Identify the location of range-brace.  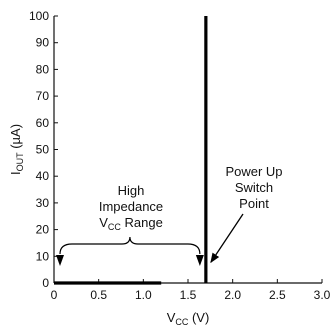
(130, 245).